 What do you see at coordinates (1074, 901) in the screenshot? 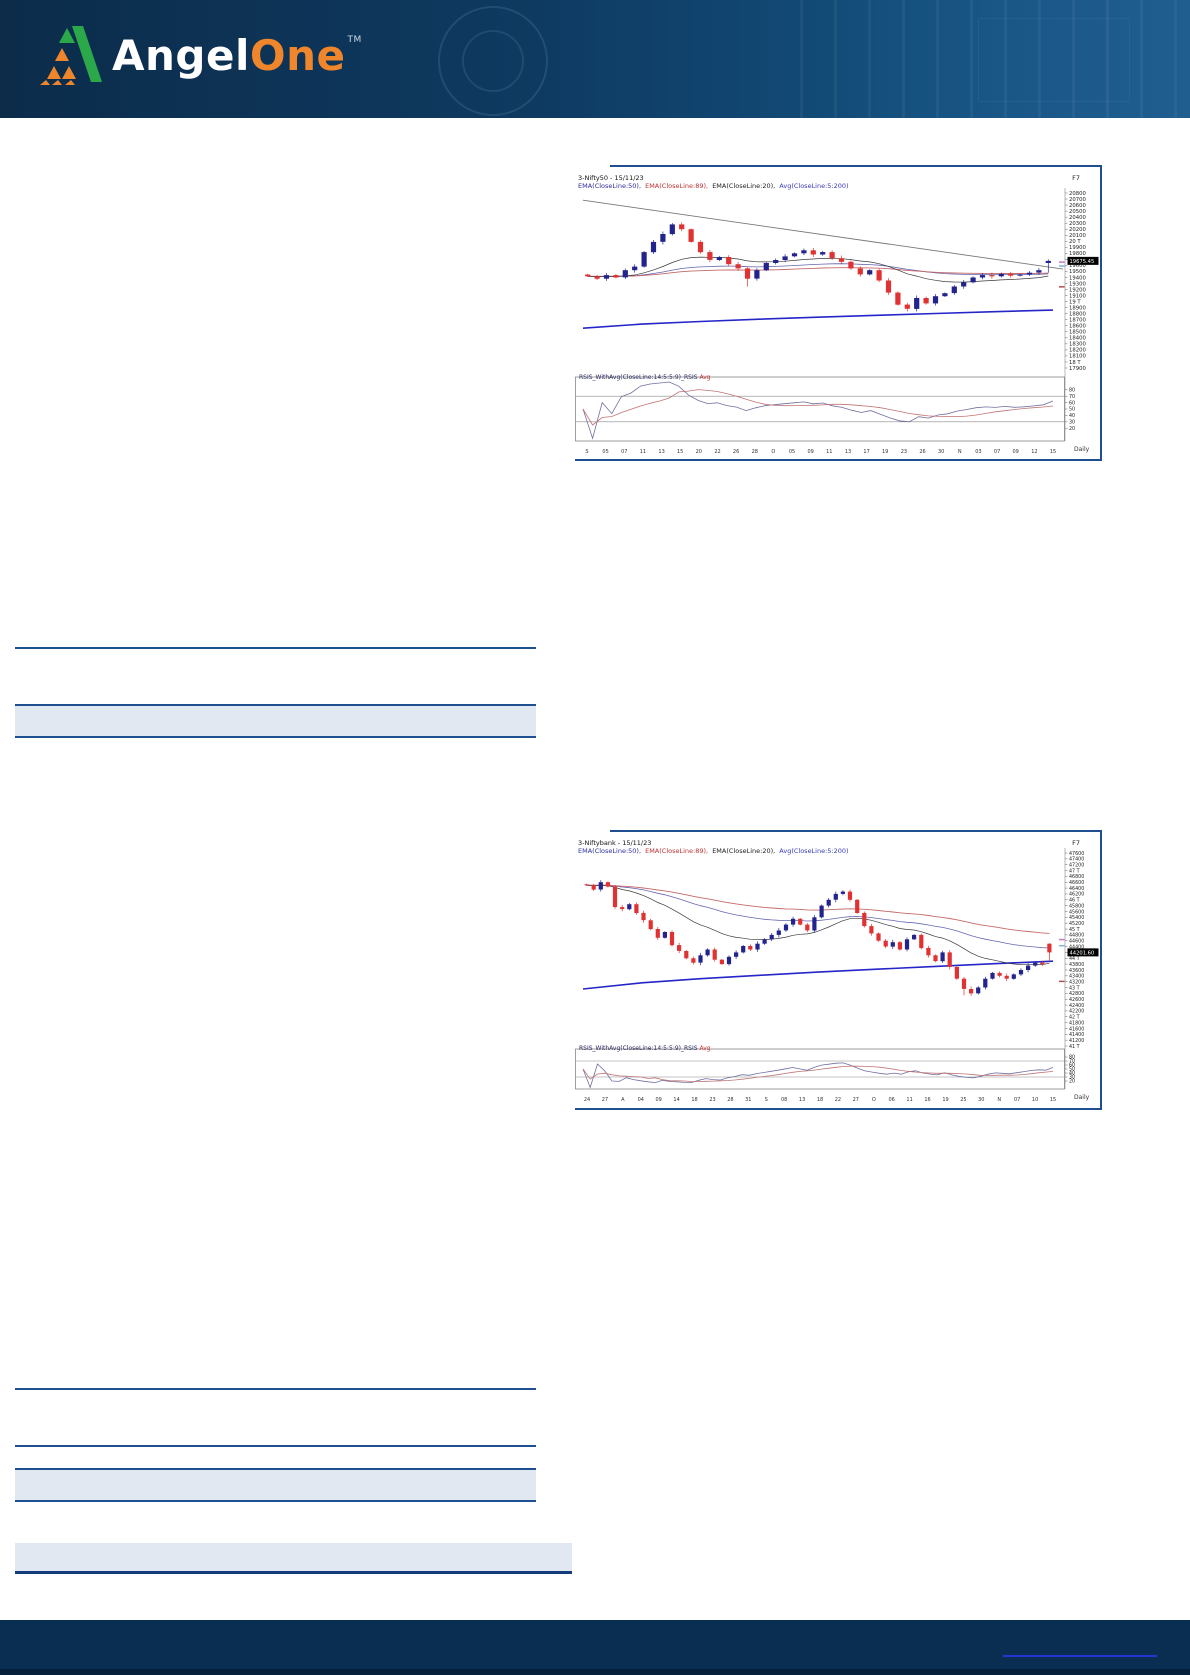
I see `svg-text: 46 T` at bounding box center [1074, 901].